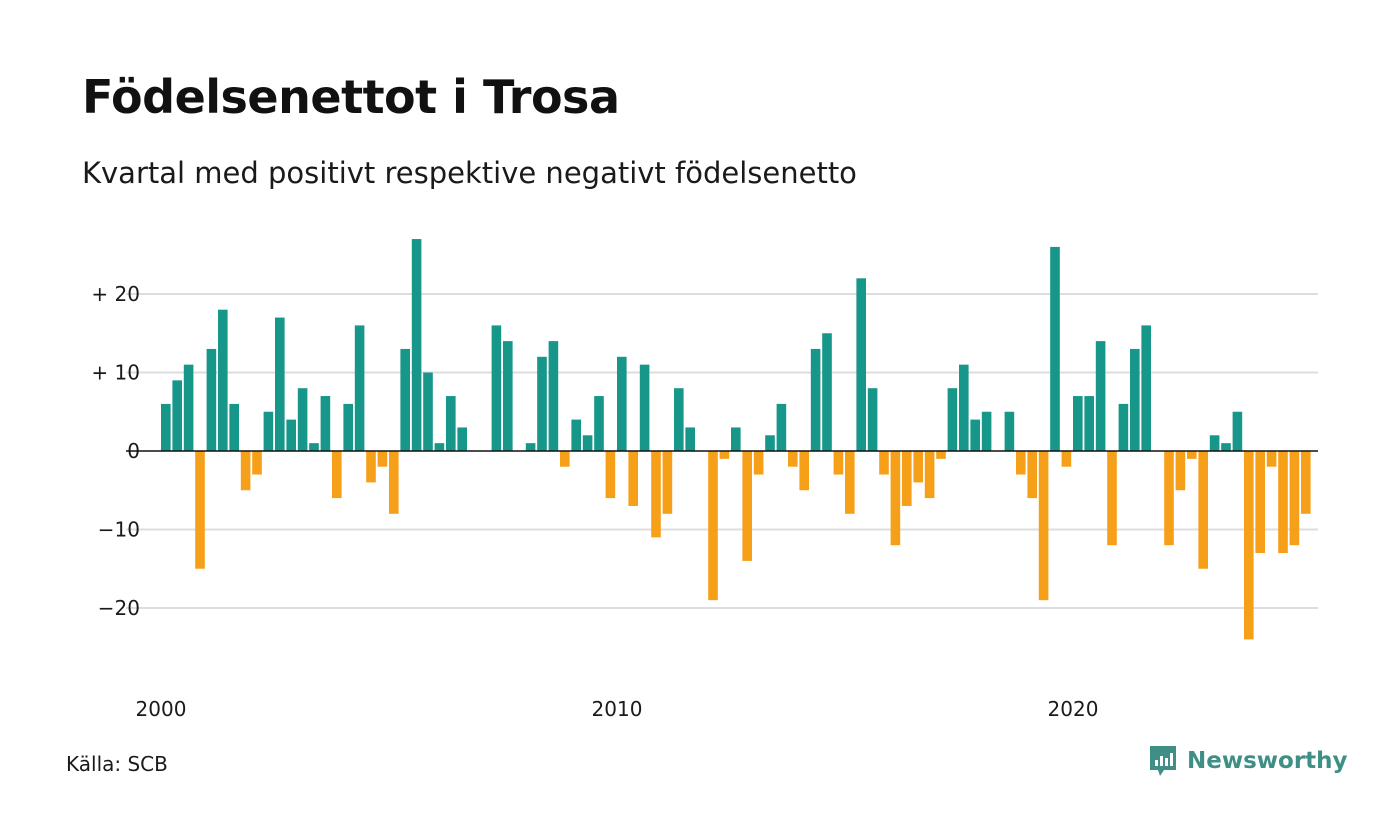  What do you see at coordinates (115, 294) in the screenshot?
I see `y-tick-label: + 20` at bounding box center [115, 294].